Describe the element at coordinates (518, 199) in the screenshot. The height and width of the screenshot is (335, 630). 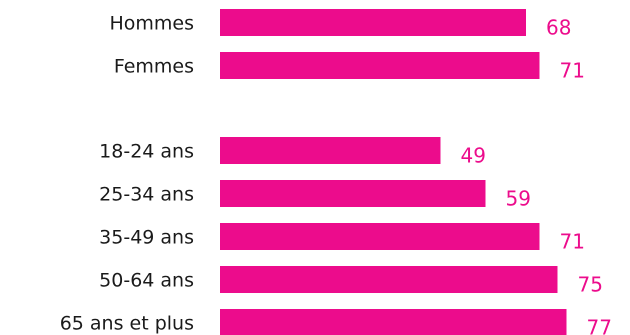
I see `value-label: 59` at that location.